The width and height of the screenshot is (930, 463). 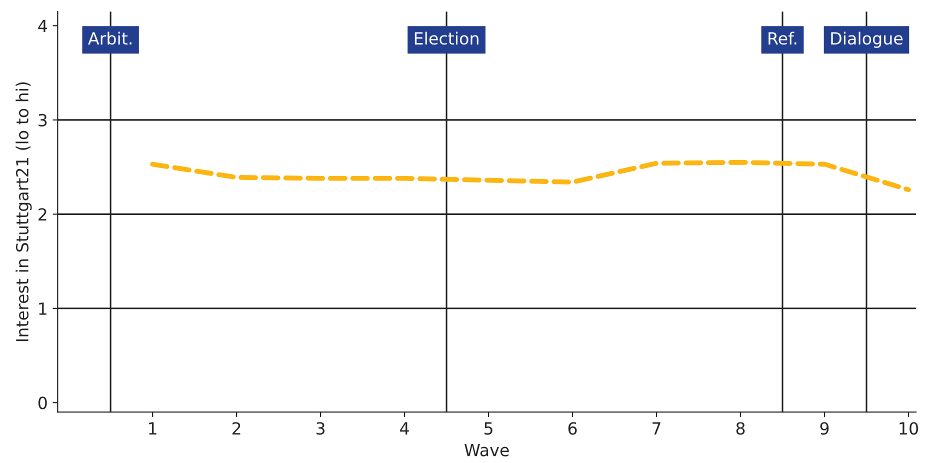 What do you see at coordinates (152, 428) in the screenshot?
I see `x-tick-label: 1` at bounding box center [152, 428].